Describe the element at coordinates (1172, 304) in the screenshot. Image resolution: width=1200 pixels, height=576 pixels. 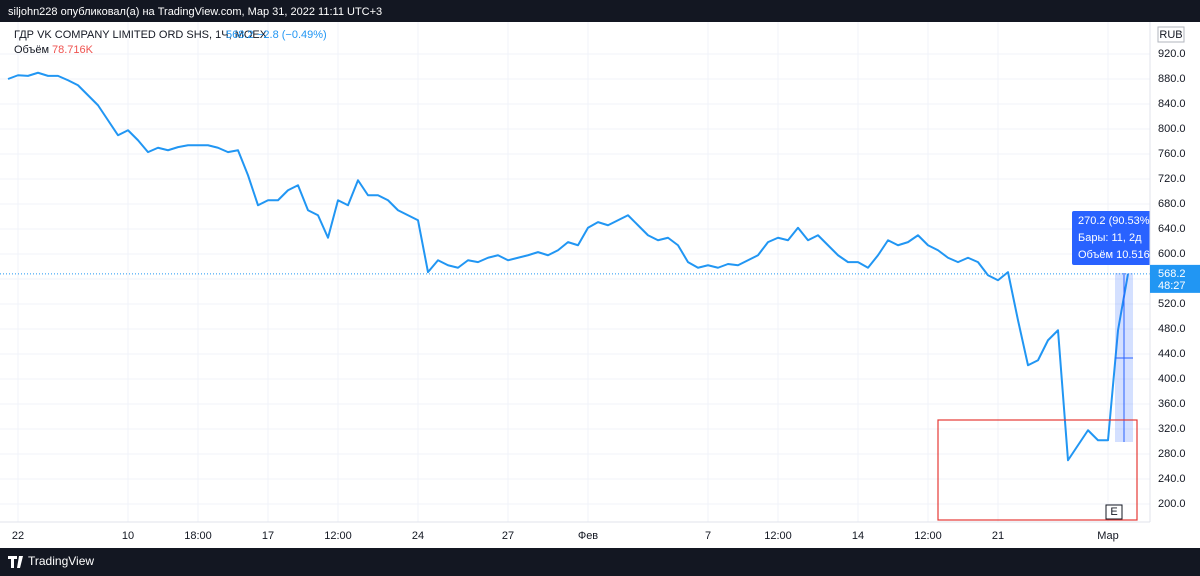
I see `y-tick-label: 520.0` at that location.